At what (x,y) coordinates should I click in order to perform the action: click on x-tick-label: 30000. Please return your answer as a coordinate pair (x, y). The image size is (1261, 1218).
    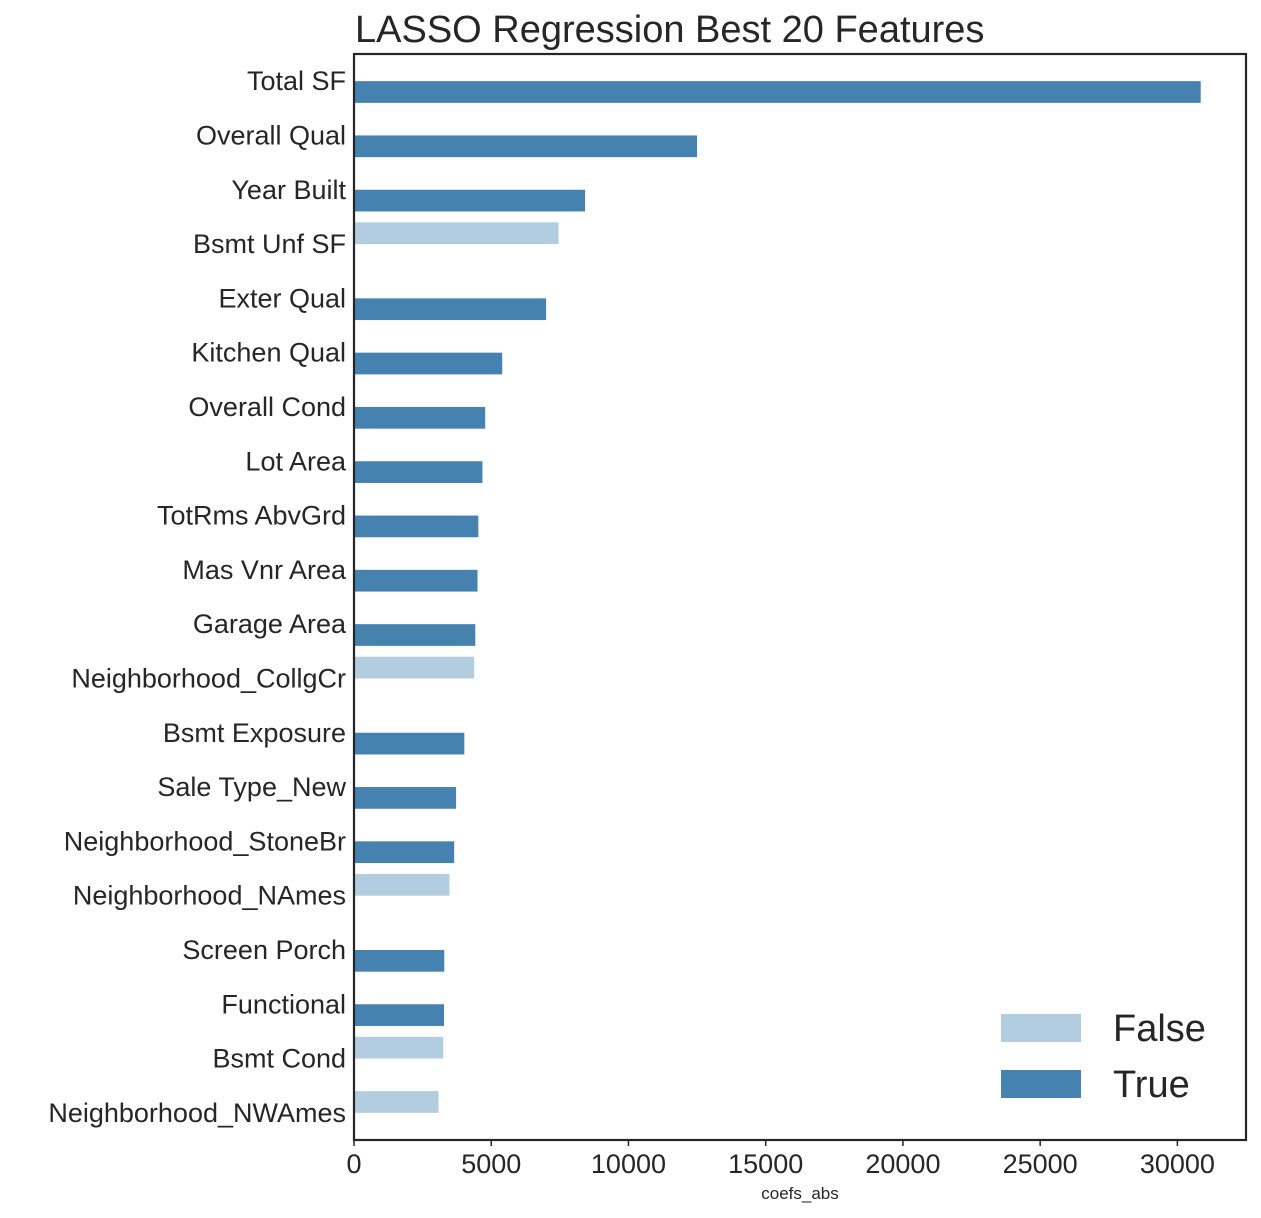
    Looking at the image, I should click on (1177, 1164).